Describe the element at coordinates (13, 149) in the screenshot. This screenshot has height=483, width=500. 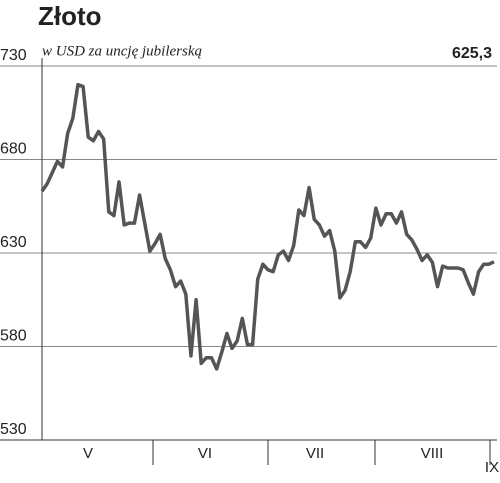
I see `y-tick-label: 680` at that location.